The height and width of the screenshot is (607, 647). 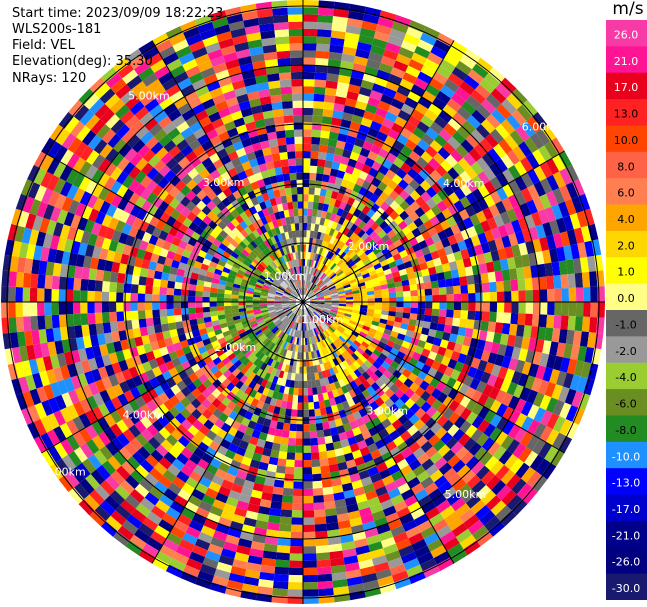 I want to click on colorbar-tick-label: 0.0, so click(x=626, y=298).